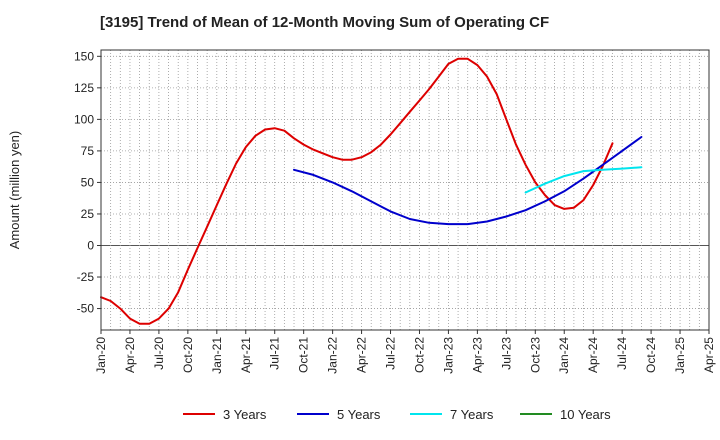  I want to click on y-tick-label: 75, so click(88, 151).